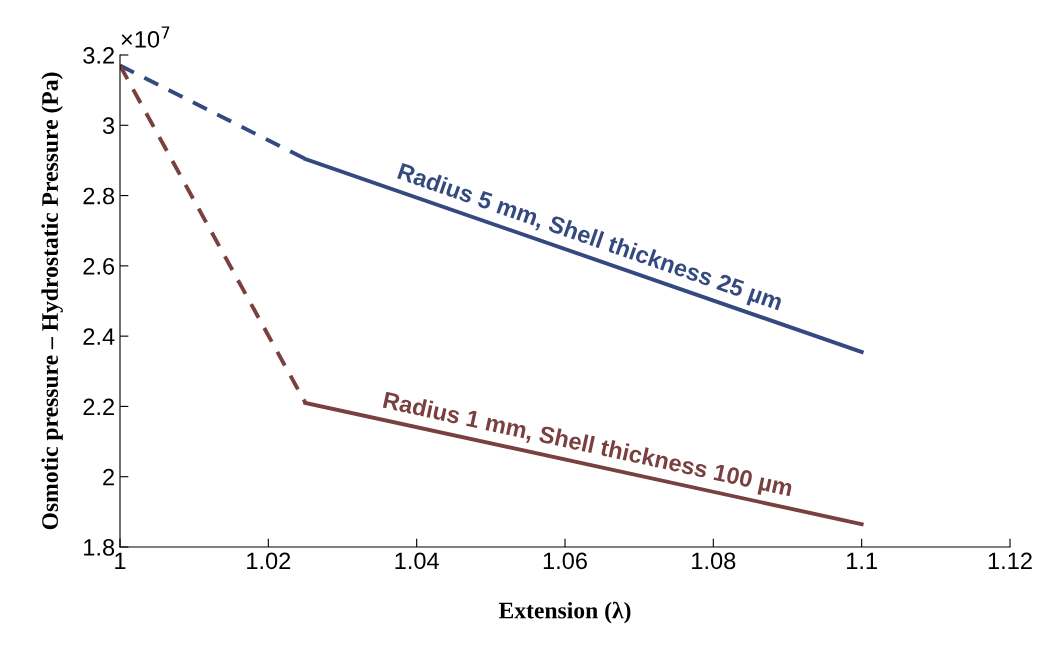  I want to click on annotation: Radius 1 mm, Shell thickness 100 µm, so click(587, 446).